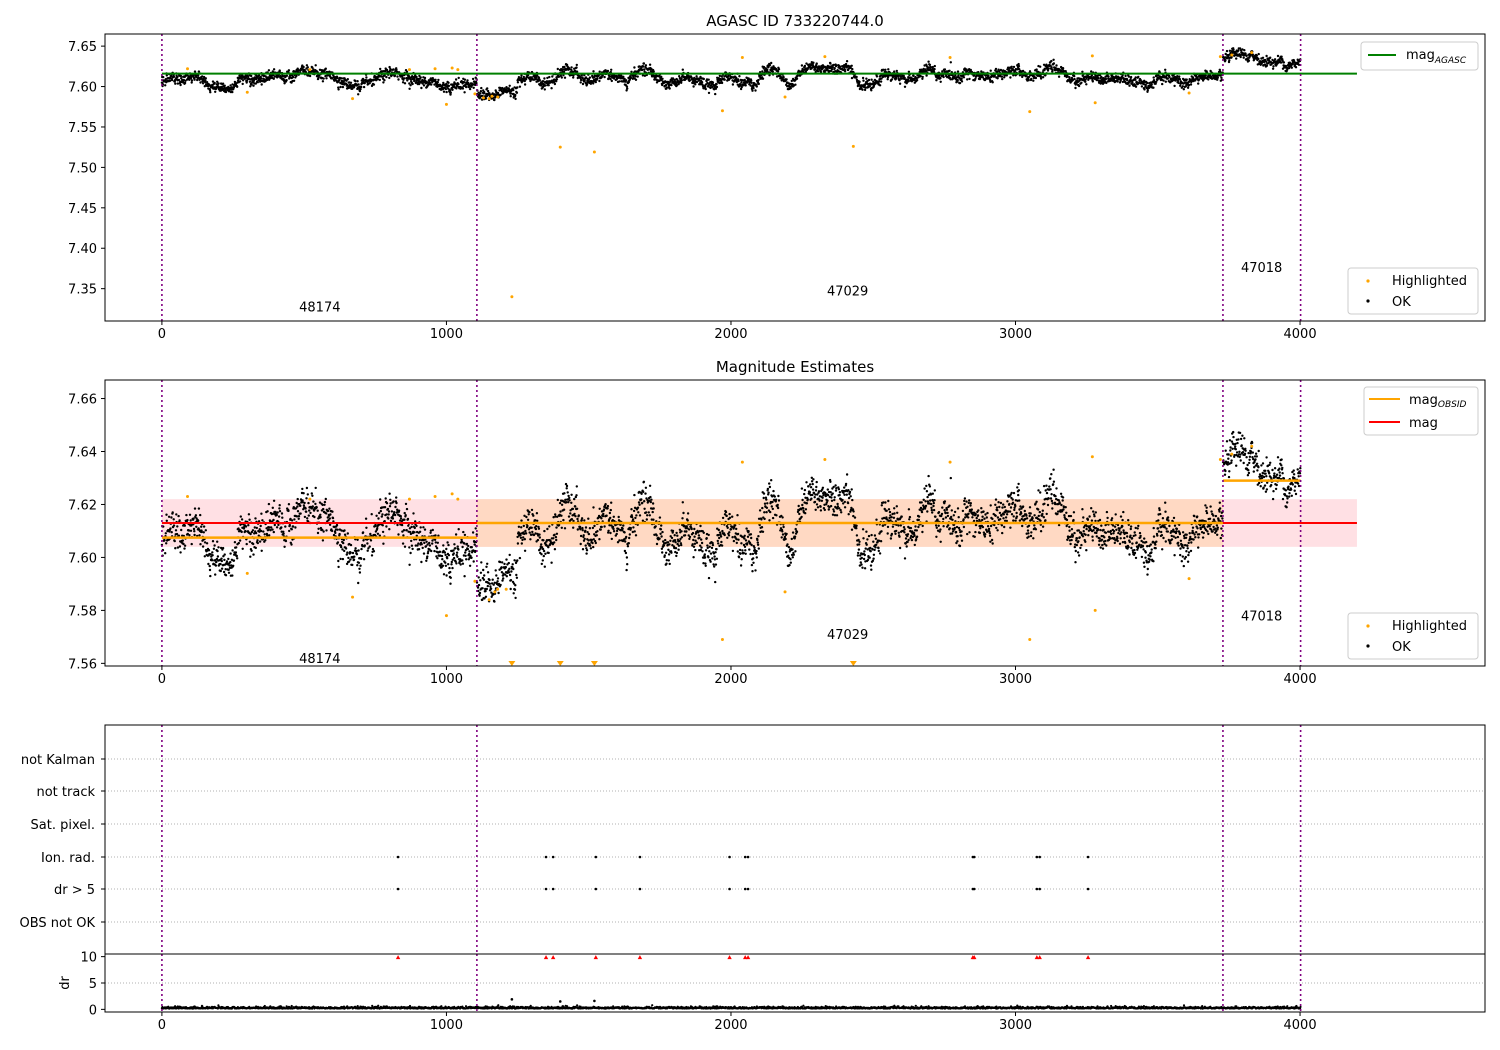  What do you see at coordinates (82, 47) in the screenshot?
I see `y-tick-label: 7.65` at bounding box center [82, 47].